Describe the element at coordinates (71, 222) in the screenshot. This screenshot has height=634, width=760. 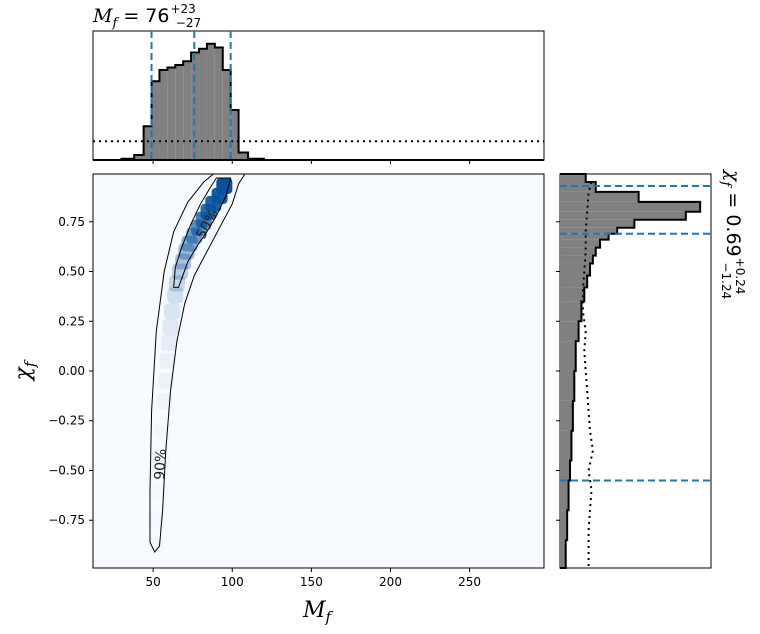
I see `y-tick-label: 0.75` at that location.